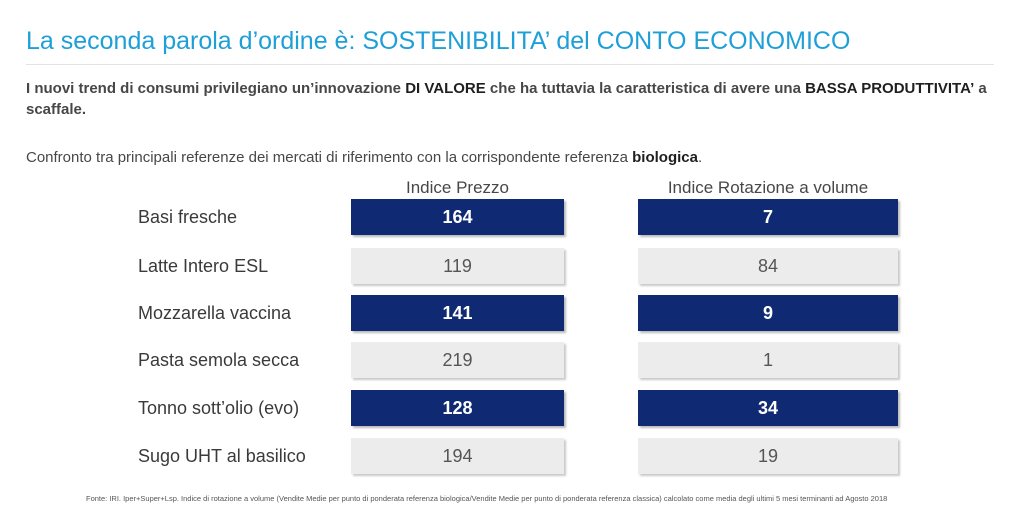  I want to click on column-header-rotation: Indice Rotazione a volume, so click(768, 187).